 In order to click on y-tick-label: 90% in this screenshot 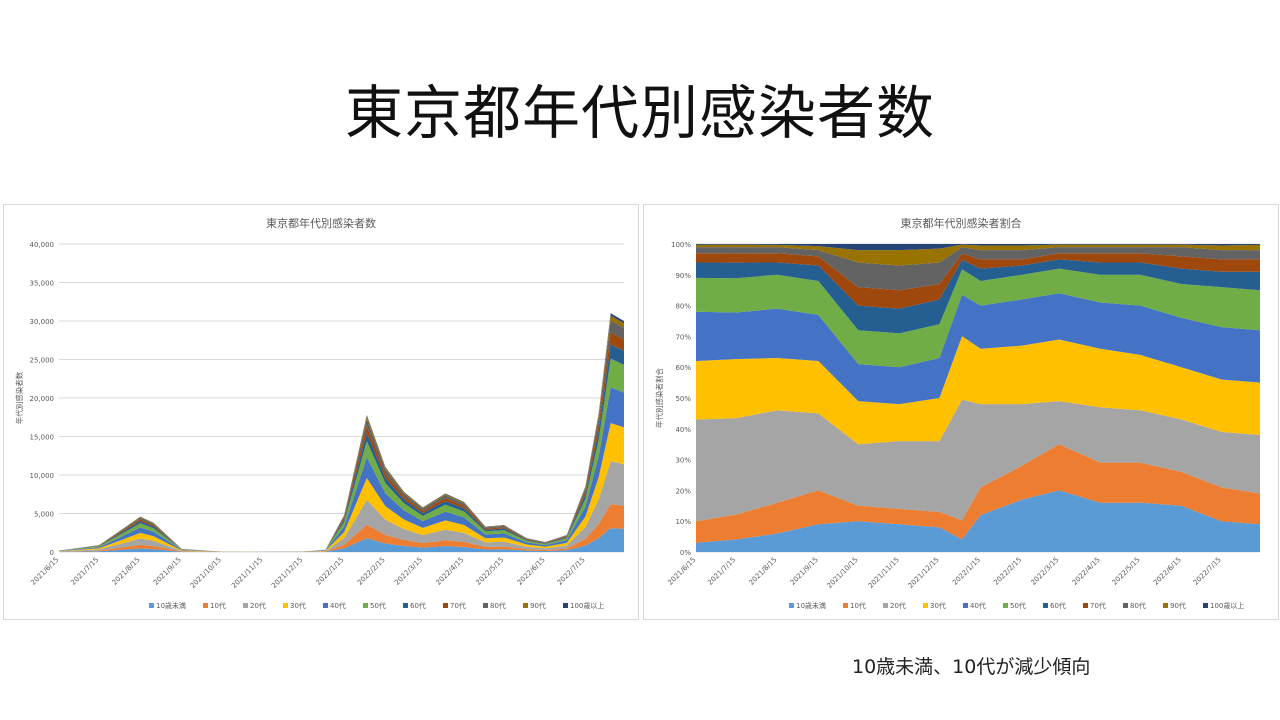, I will do `click(683, 276)`.